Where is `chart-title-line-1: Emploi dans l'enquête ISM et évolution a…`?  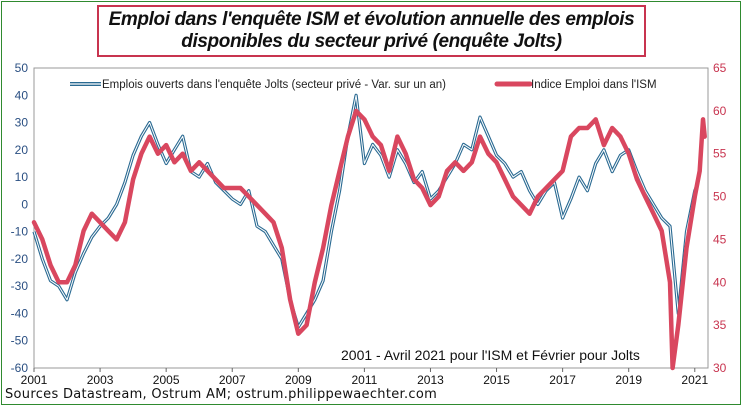 chart-title-line-1: Emploi dans l'enquête ISM et évolution a… is located at coordinates (371, 19).